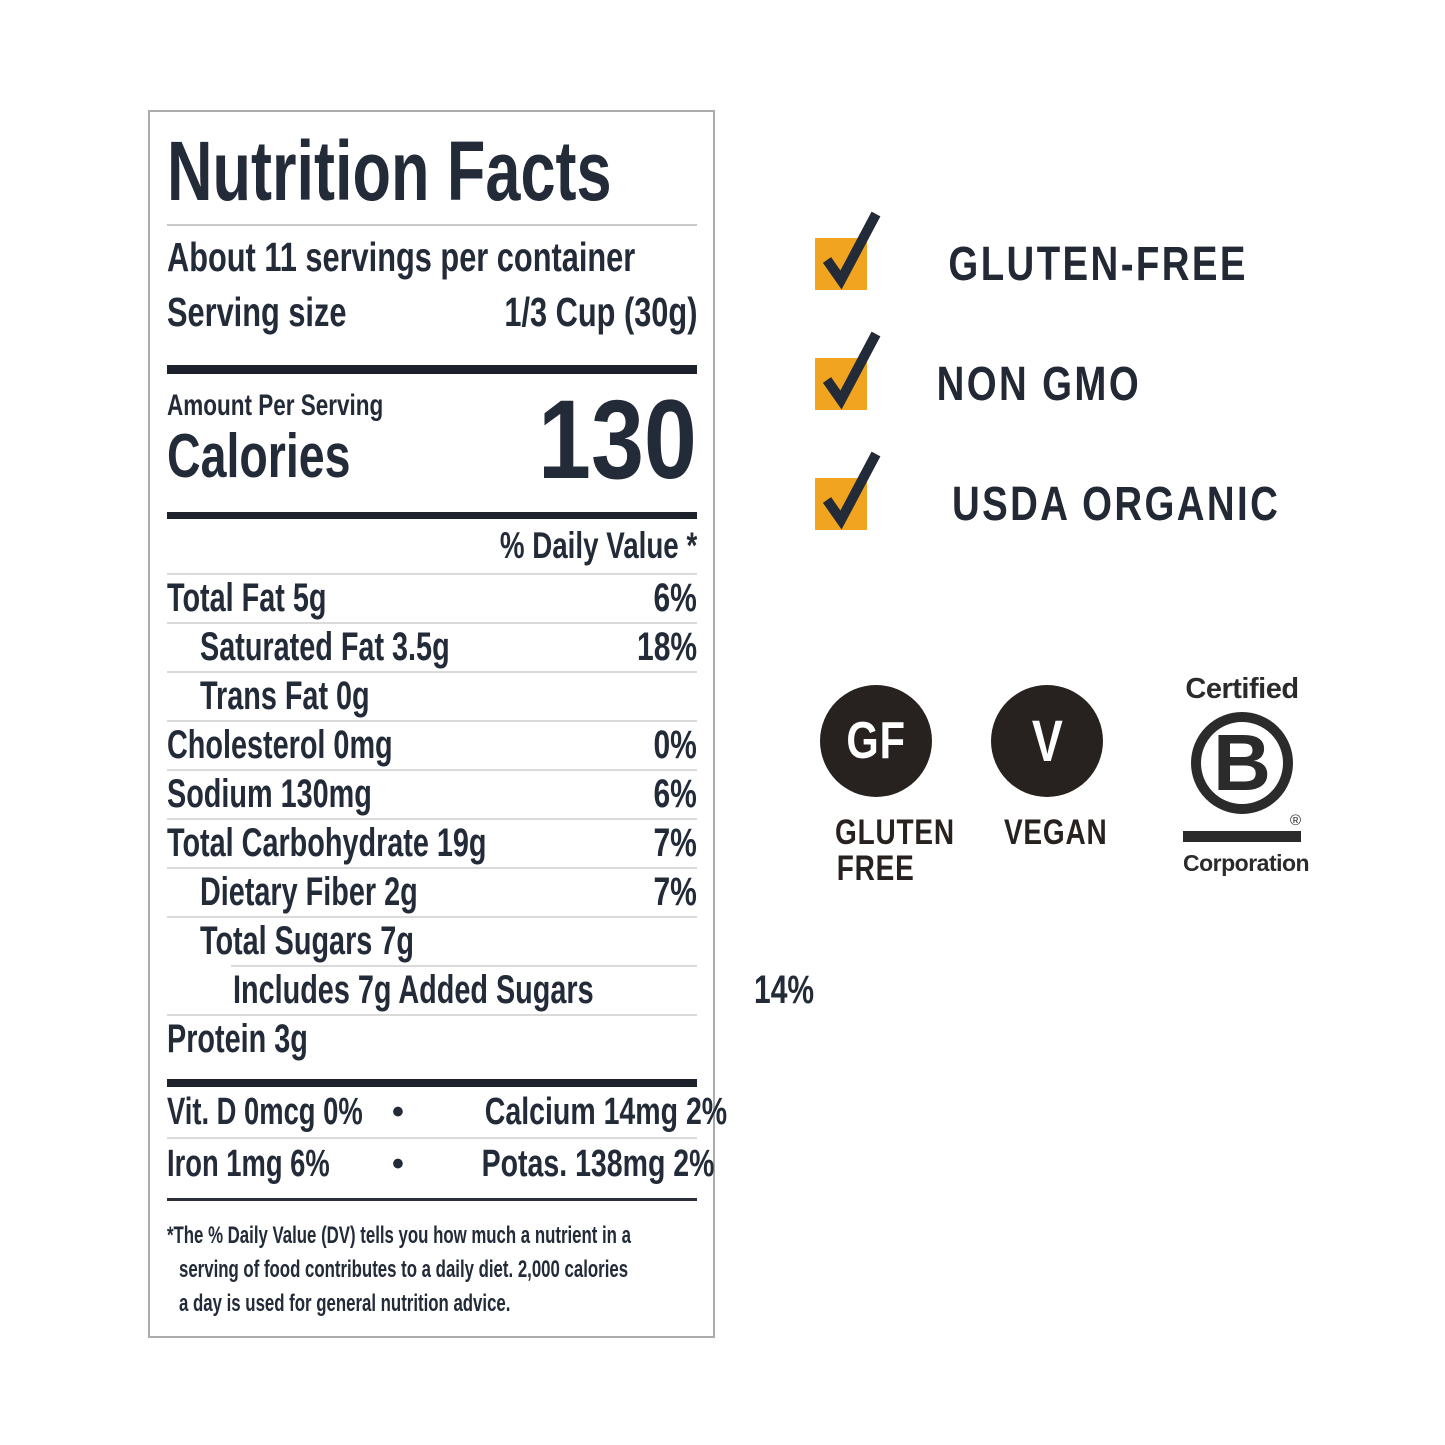  I want to click on claim-label-text: NON GMO, so click(1039, 384).